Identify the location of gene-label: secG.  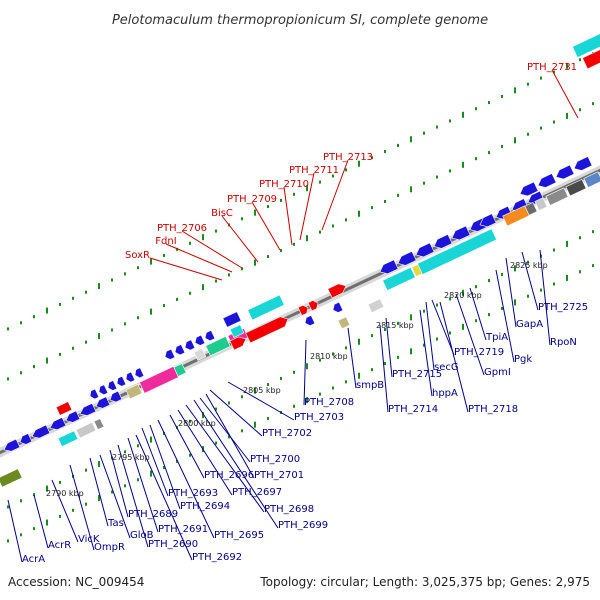
(446, 367).